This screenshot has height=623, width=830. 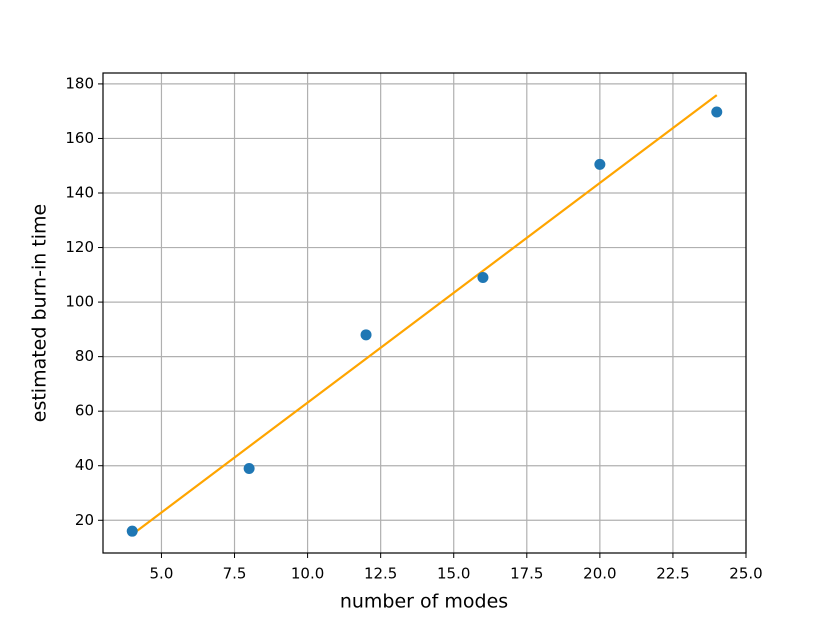 I want to click on x-tick-label: 20.0, so click(x=599, y=574).